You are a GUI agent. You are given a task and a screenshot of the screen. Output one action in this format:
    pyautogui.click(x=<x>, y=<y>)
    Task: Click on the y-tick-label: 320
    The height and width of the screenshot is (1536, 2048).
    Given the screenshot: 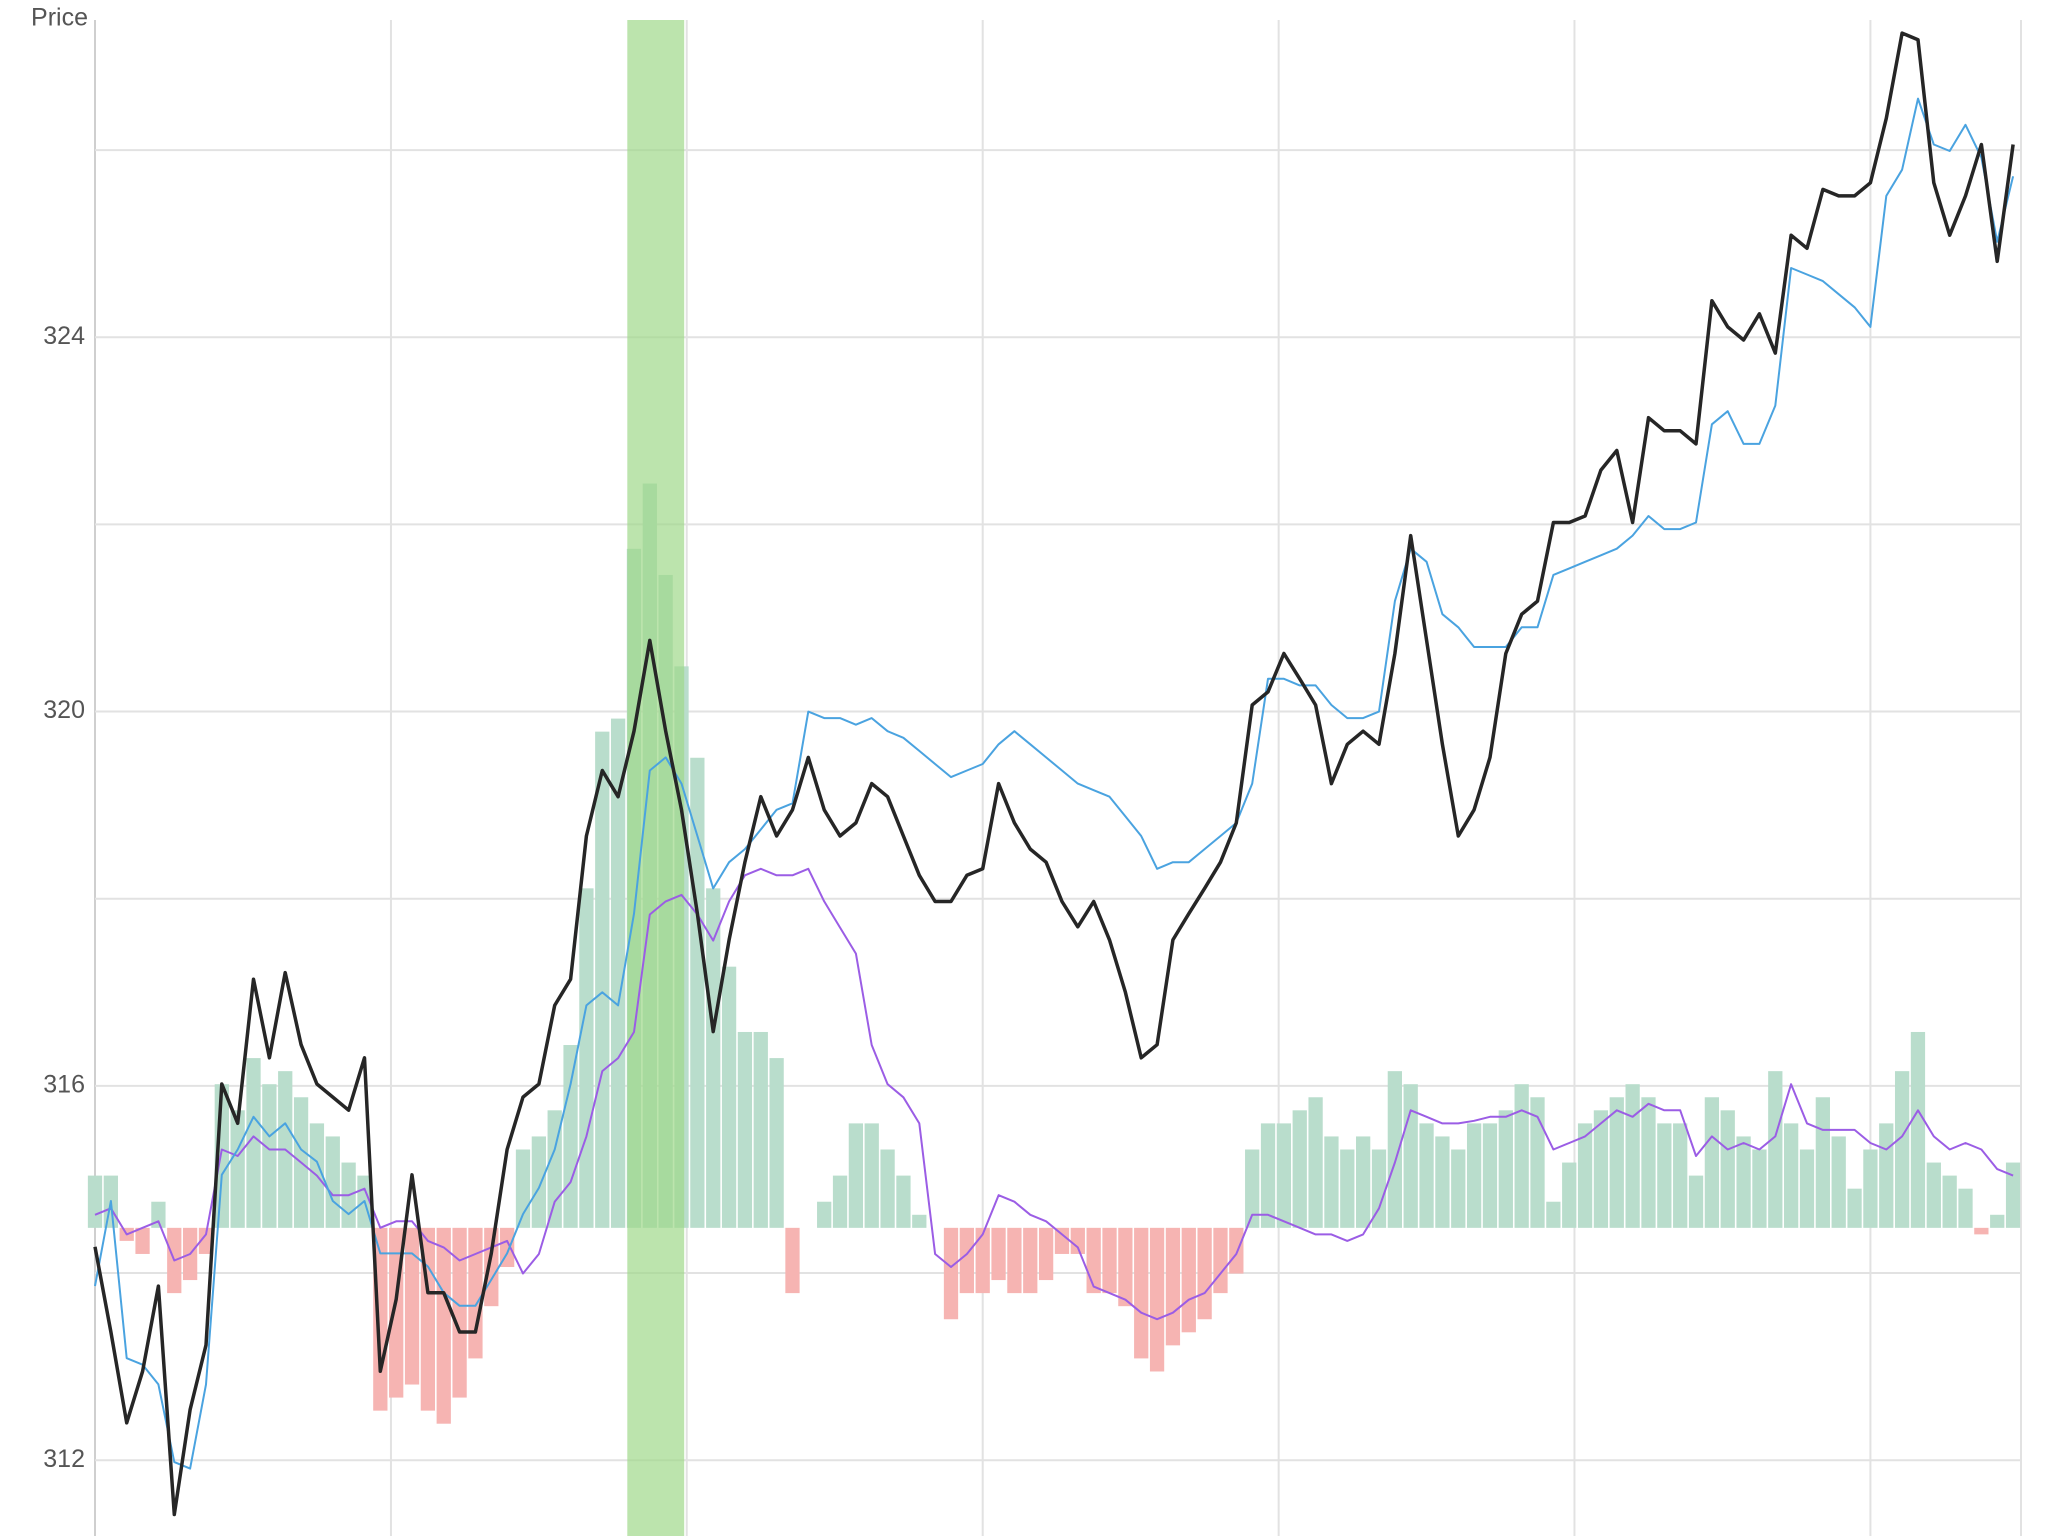 What is the action you would take?
    pyautogui.click(x=64, y=710)
    